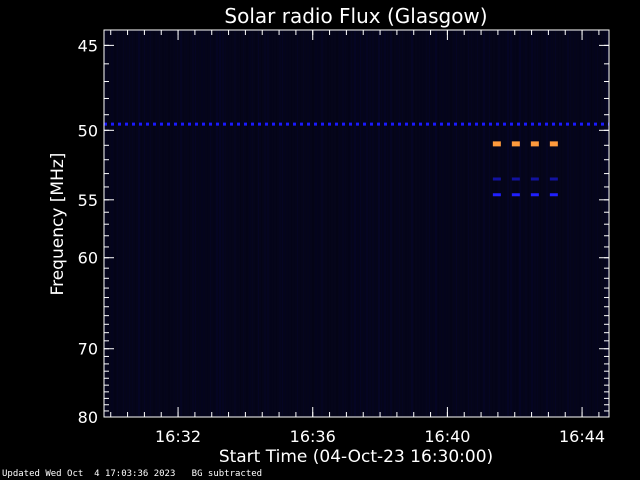 This screenshot has width=640, height=480. I want to click on y-axis-label: Frequency [MHz], so click(58, 224).